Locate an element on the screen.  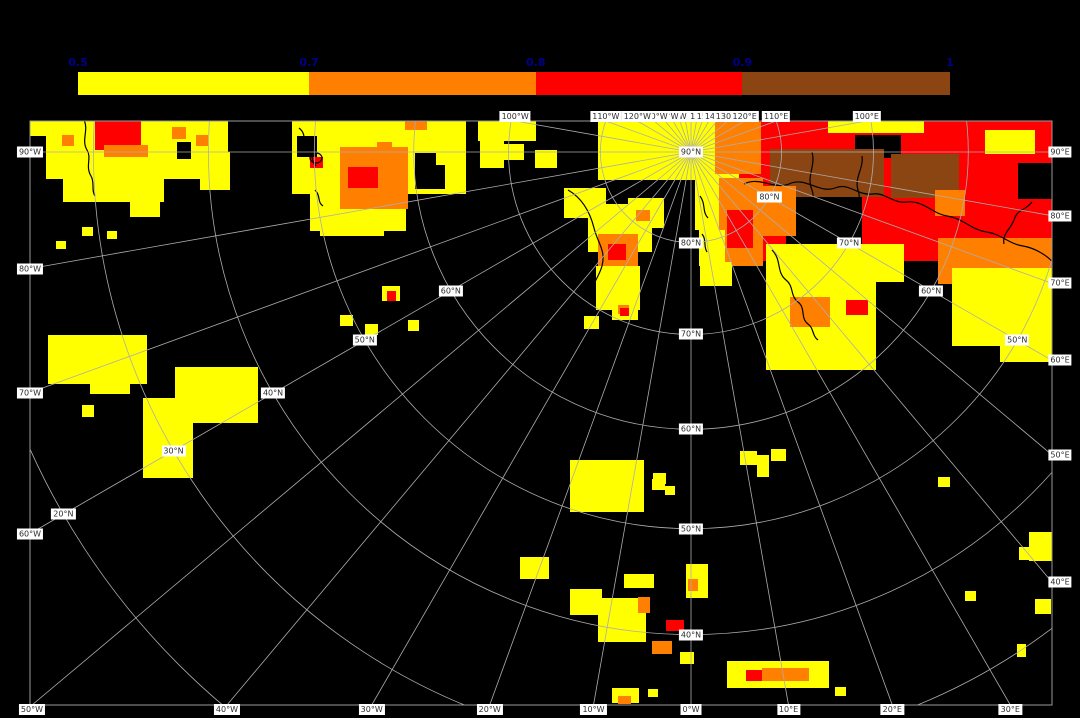
longitude-label-right: 60°E is located at coordinates (1060, 360).